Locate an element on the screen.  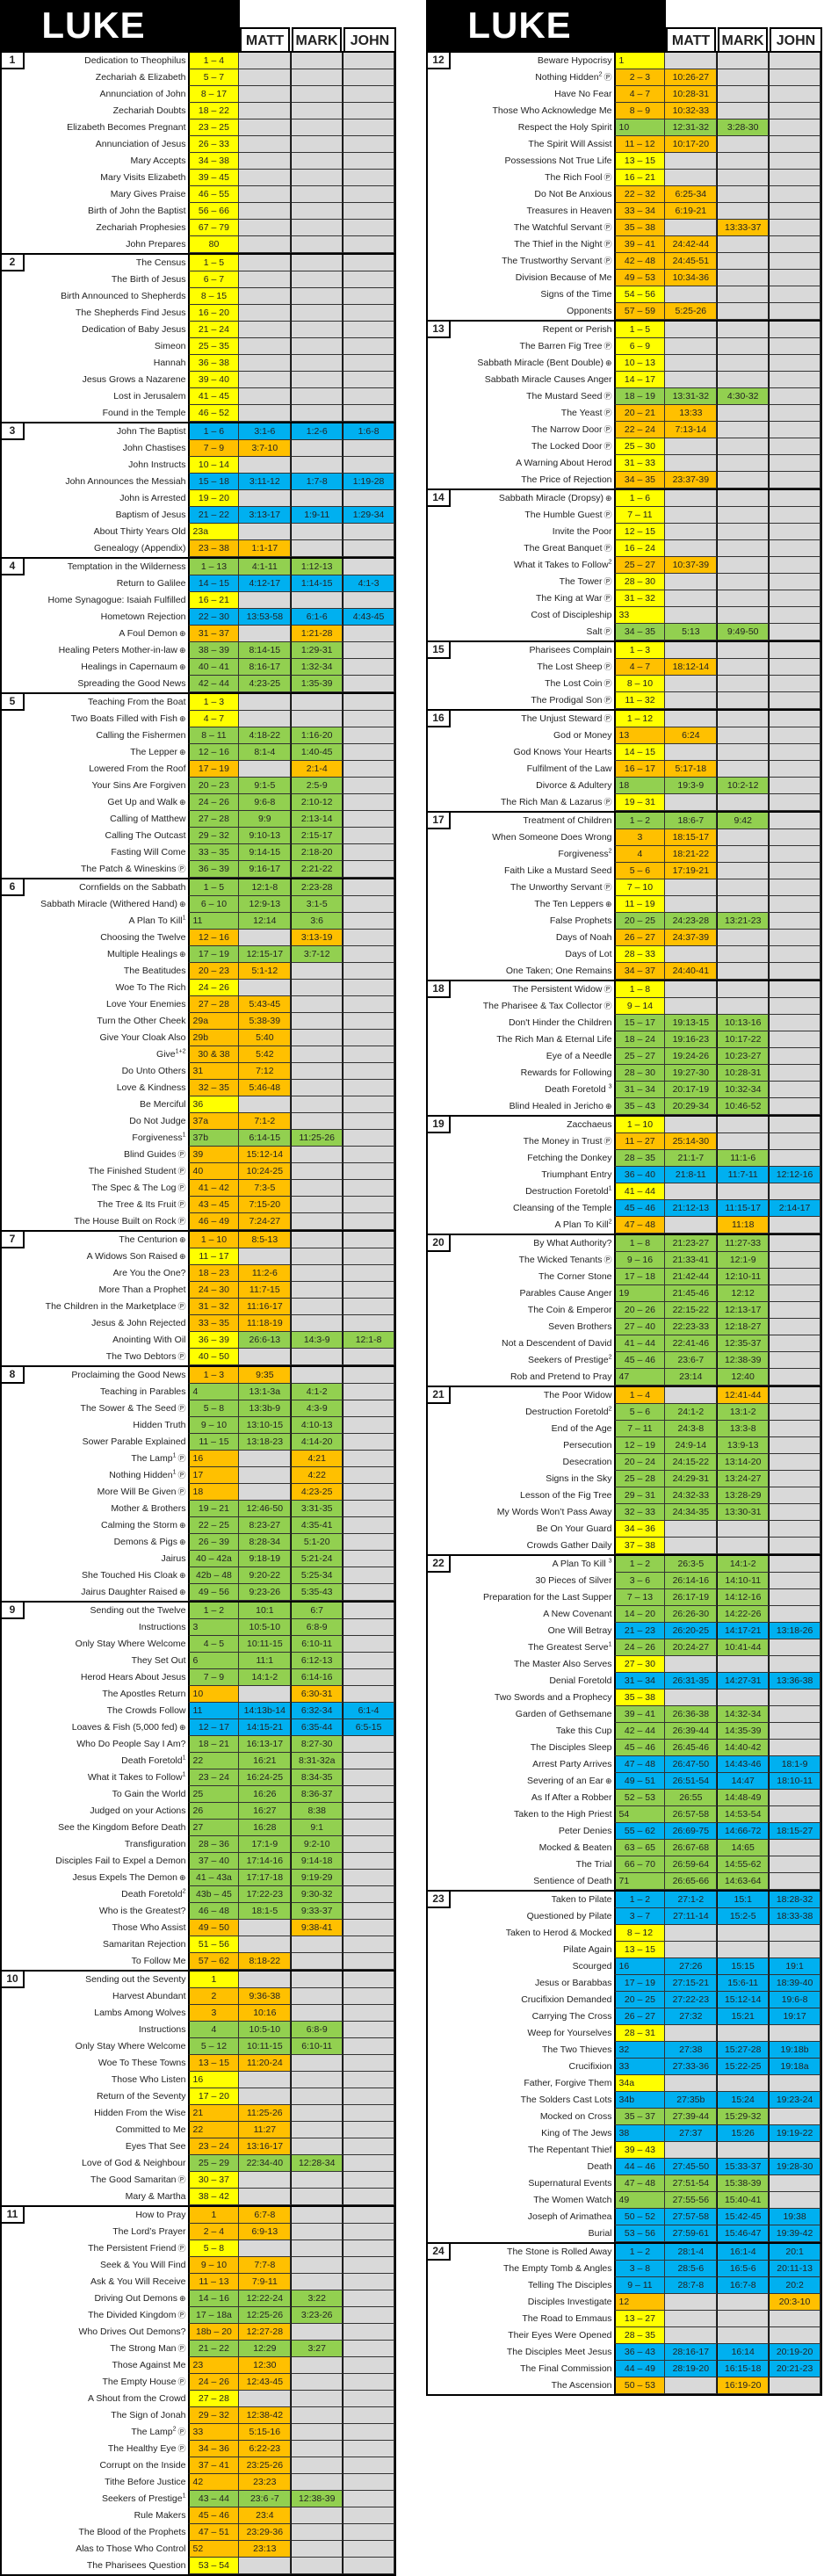
passage-row: The Persistent Friend Ⓟ 5 – 8 is located at coordinates (199, 2248).